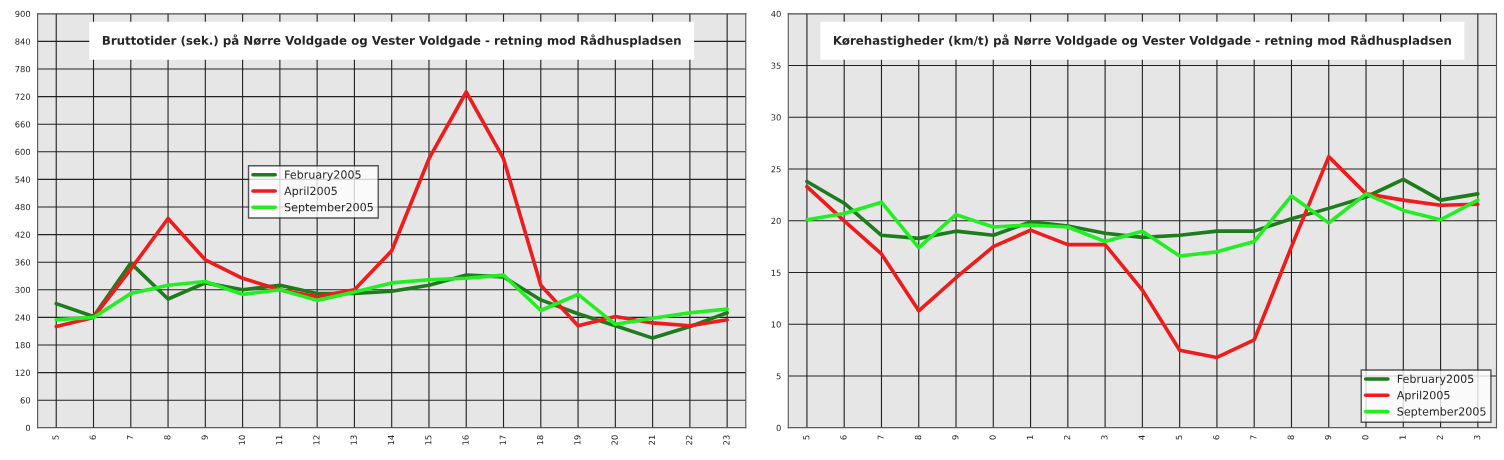 This screenshot has height=460, width=1504. Describe the element at coordinates (23, 317) in the screenshot. I see `y-tick-label: 240` at that location.